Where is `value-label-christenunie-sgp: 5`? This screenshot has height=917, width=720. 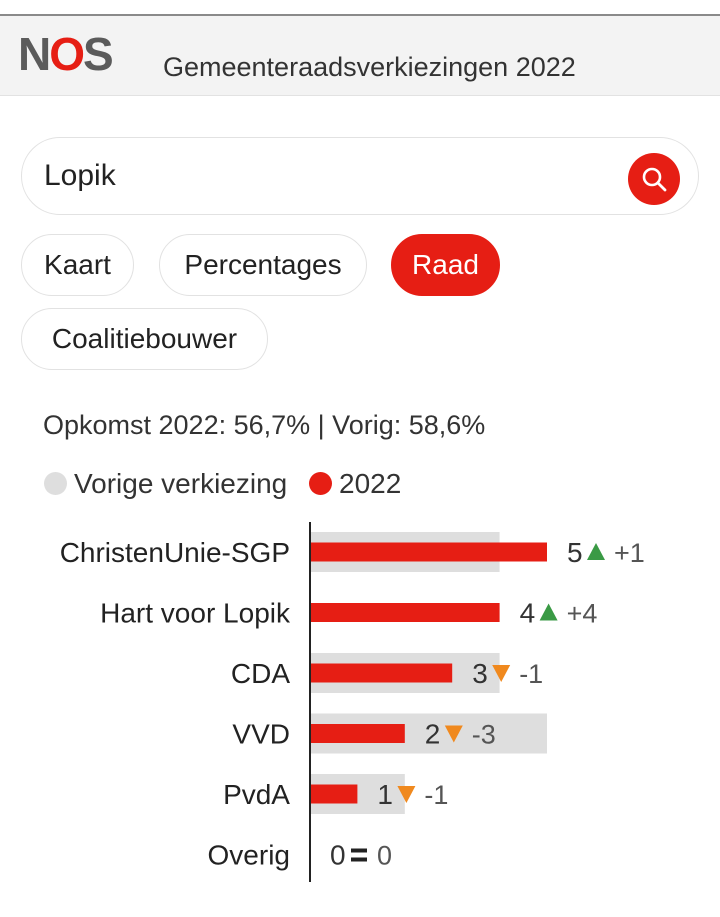 value-label-christenunie-sgp: 5 is located at coordinates (575, 552).